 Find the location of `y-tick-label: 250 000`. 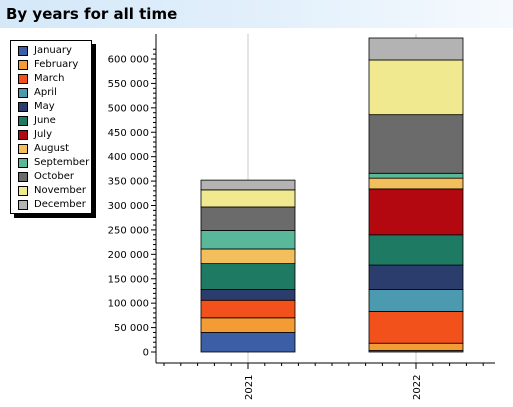

y-tick-label: 250 000 is located at coordinates (128, 230).